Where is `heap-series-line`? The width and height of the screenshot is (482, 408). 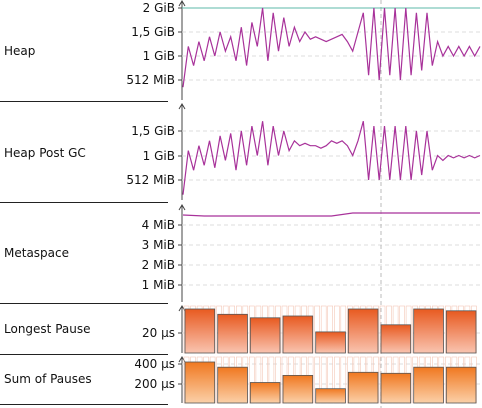
heap-series-line is located at coordinates (331, 47).